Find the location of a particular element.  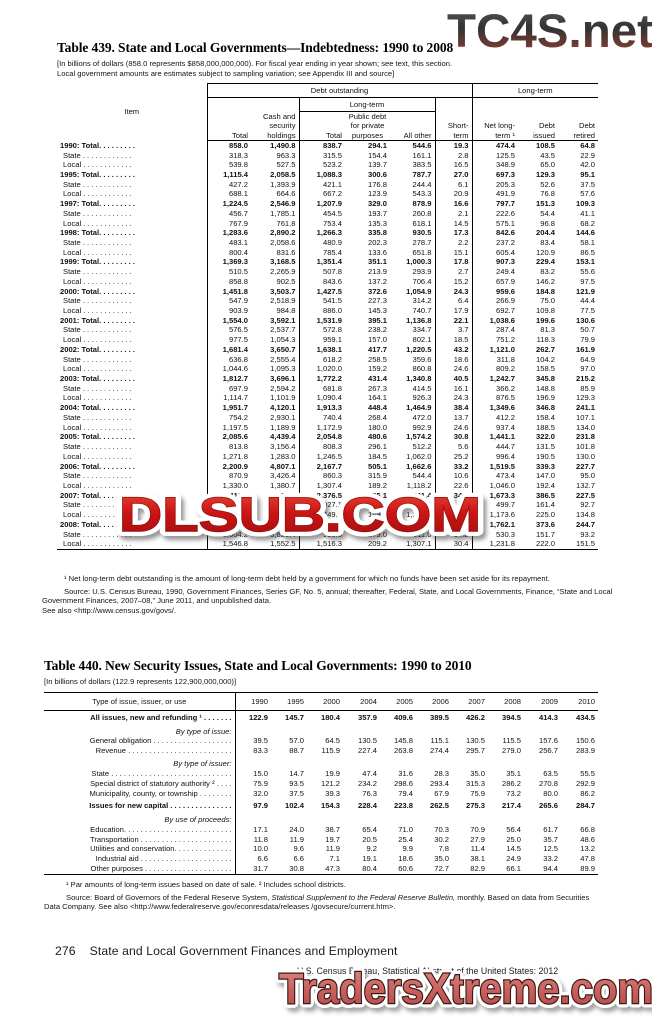

header-total: Total is located at coordinates (229, 119).